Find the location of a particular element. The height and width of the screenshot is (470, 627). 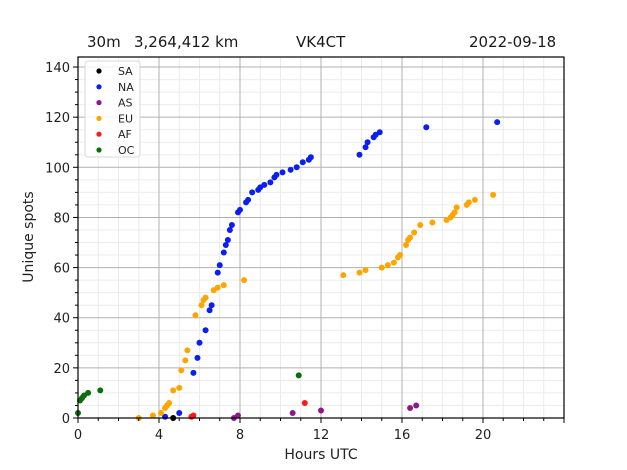

x-axis-label: Hours UTC is located at coordinates (320, 455).